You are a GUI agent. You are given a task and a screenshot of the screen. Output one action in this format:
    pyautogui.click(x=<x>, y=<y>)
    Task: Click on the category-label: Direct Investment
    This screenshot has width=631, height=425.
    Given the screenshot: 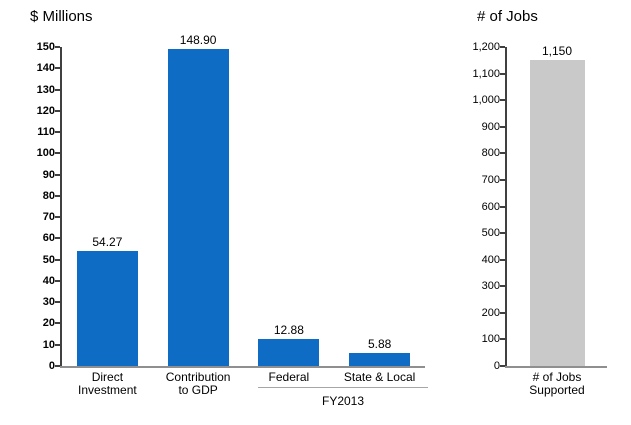 What is the action you would take?
    pyautogui.click(x=107, y=383)
    